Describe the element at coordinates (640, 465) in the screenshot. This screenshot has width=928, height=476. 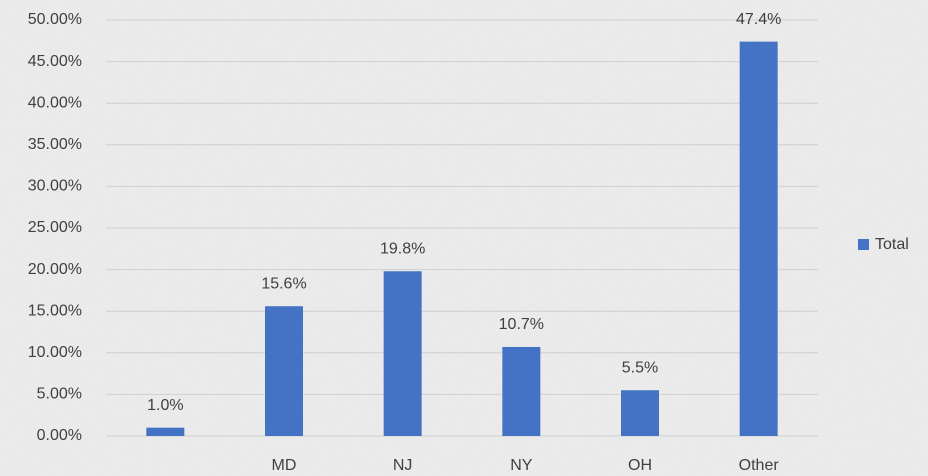
I see `x-tick-label: OH` at that location.